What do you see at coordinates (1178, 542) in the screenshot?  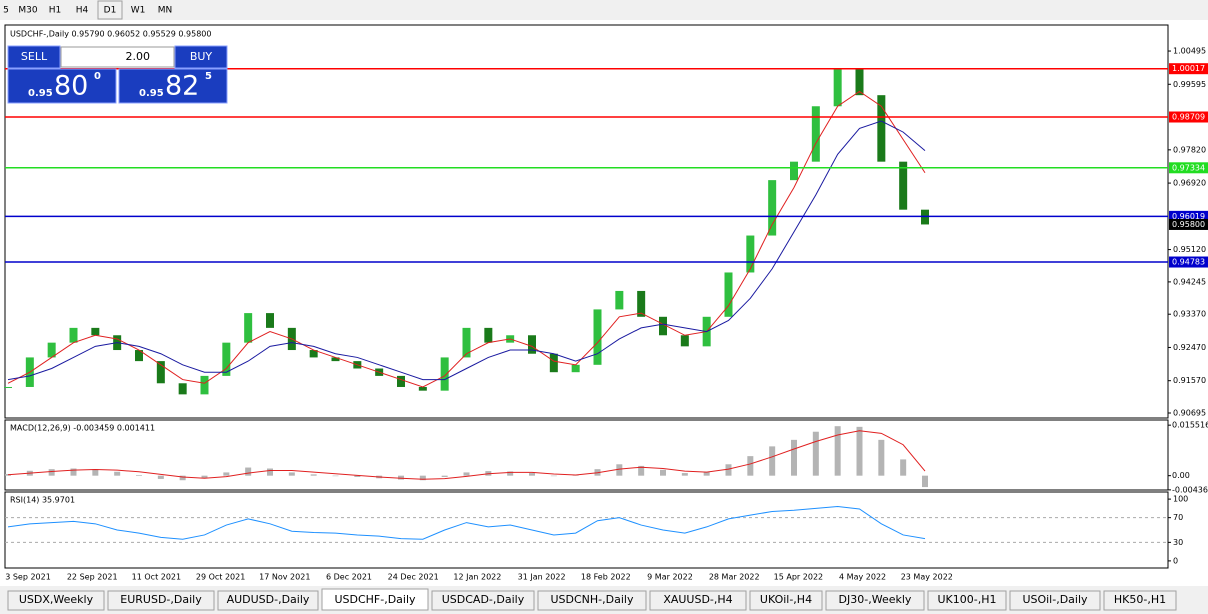 I see `rsi-tick-label: 30` at bounding box center [1178, 542].